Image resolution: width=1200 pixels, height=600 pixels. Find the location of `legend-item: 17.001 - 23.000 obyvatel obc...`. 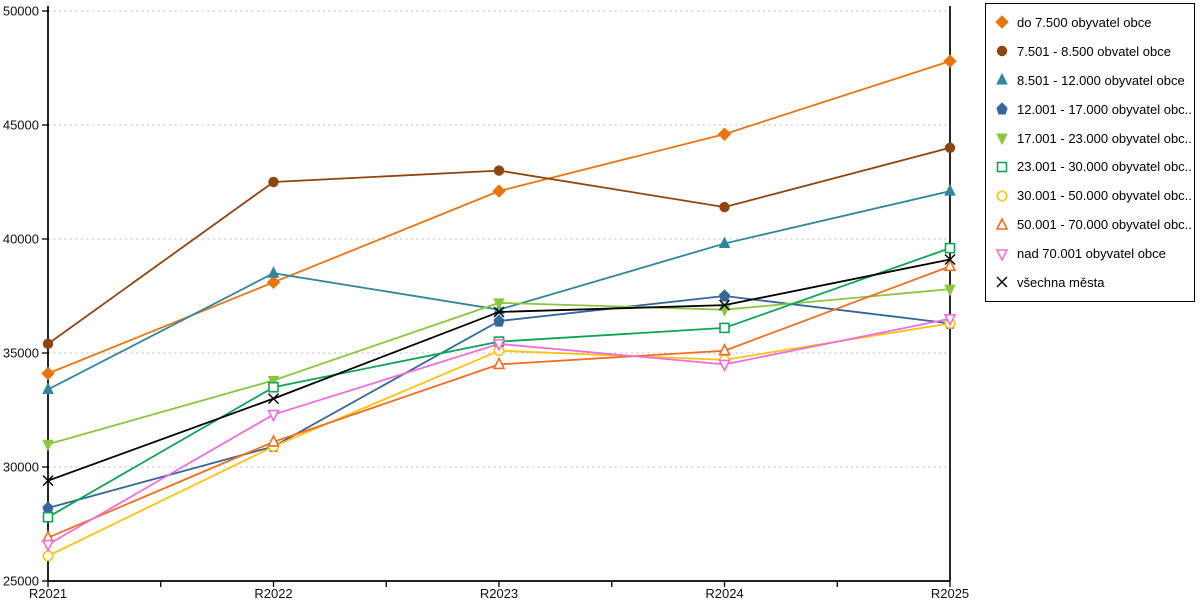

legend-item: 17.001 - 23.000 obyvatel obc... is located at coordinates (1093, 138).